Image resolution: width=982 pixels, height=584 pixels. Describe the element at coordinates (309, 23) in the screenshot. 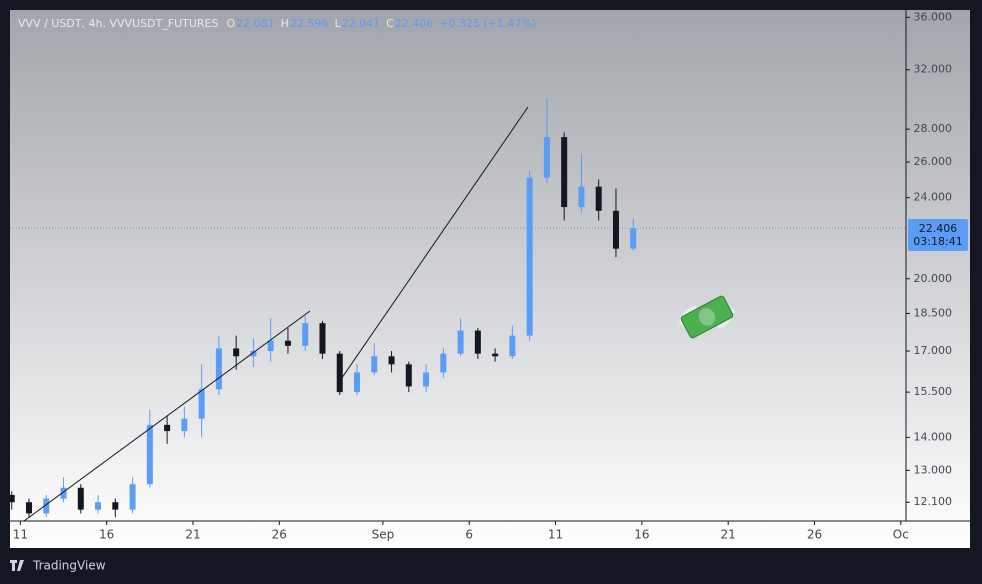

I see `legend-value: 22.596` at that location.